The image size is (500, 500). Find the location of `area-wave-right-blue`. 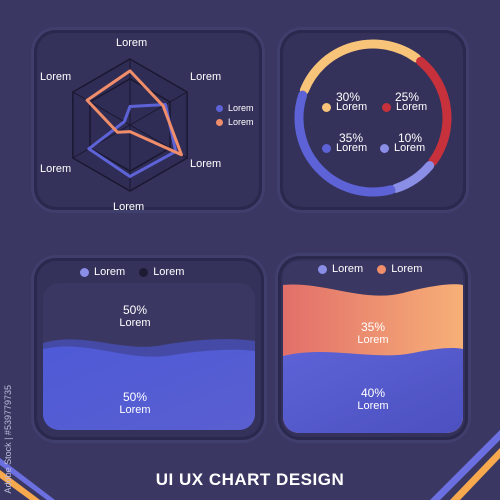

area-wave-right-blue is located at coordinates (373, 390).